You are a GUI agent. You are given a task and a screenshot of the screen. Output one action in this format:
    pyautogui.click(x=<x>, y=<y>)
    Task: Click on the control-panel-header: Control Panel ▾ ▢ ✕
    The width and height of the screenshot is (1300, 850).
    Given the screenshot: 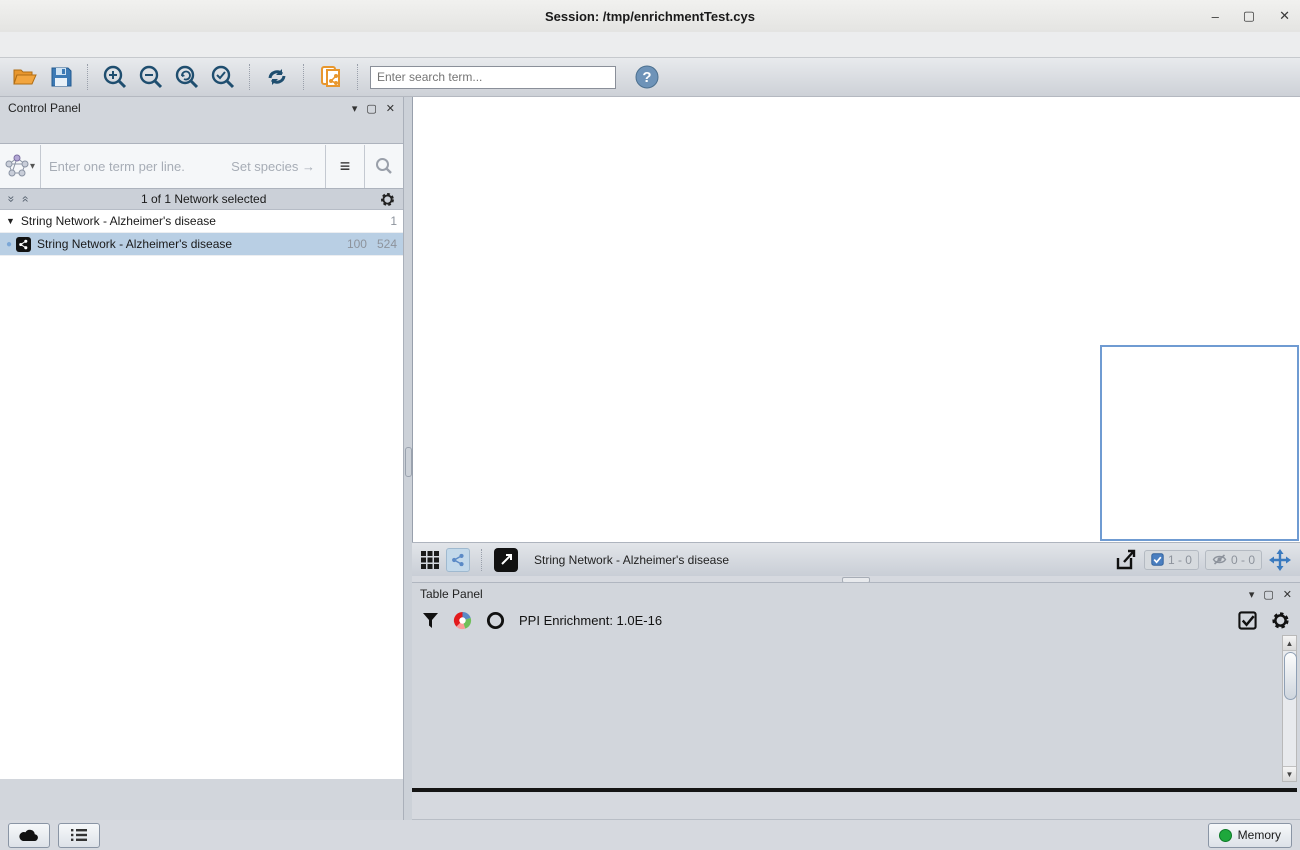 What is the action you would take?
    pyautogui.click(x=201, y=108)
    